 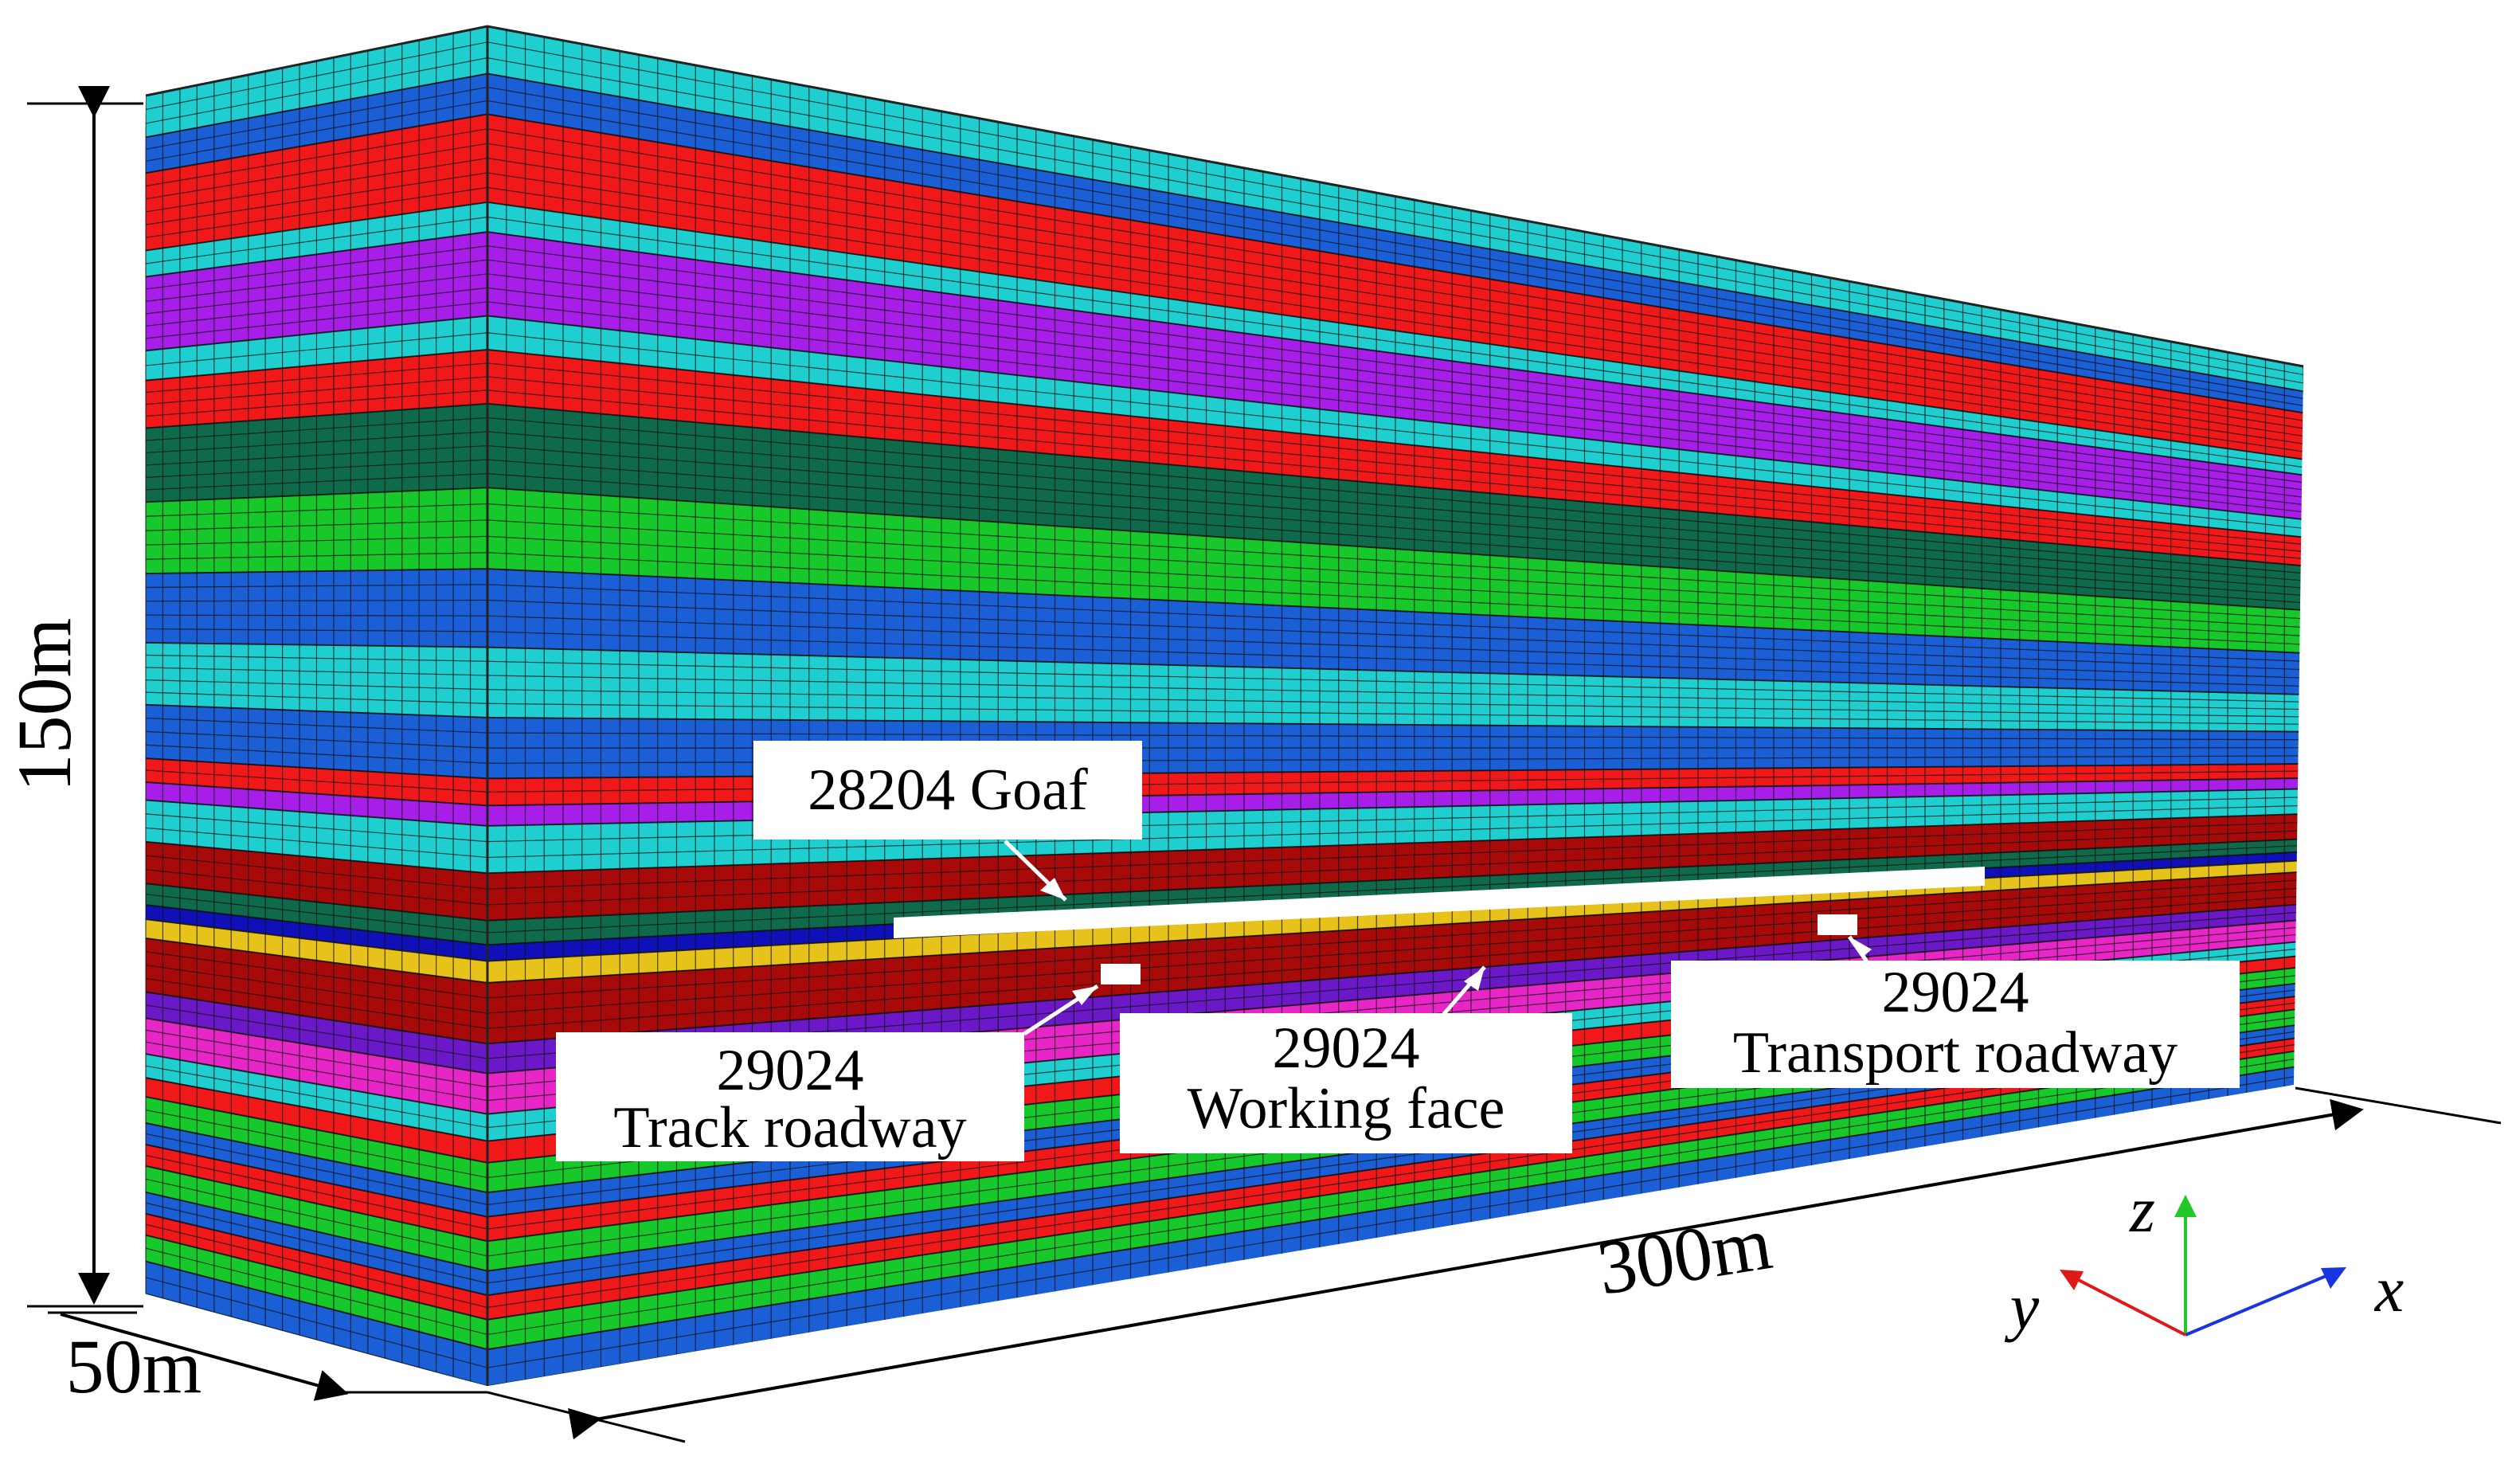 I want to click on left-face-mesh, so click(x=316, y=706).